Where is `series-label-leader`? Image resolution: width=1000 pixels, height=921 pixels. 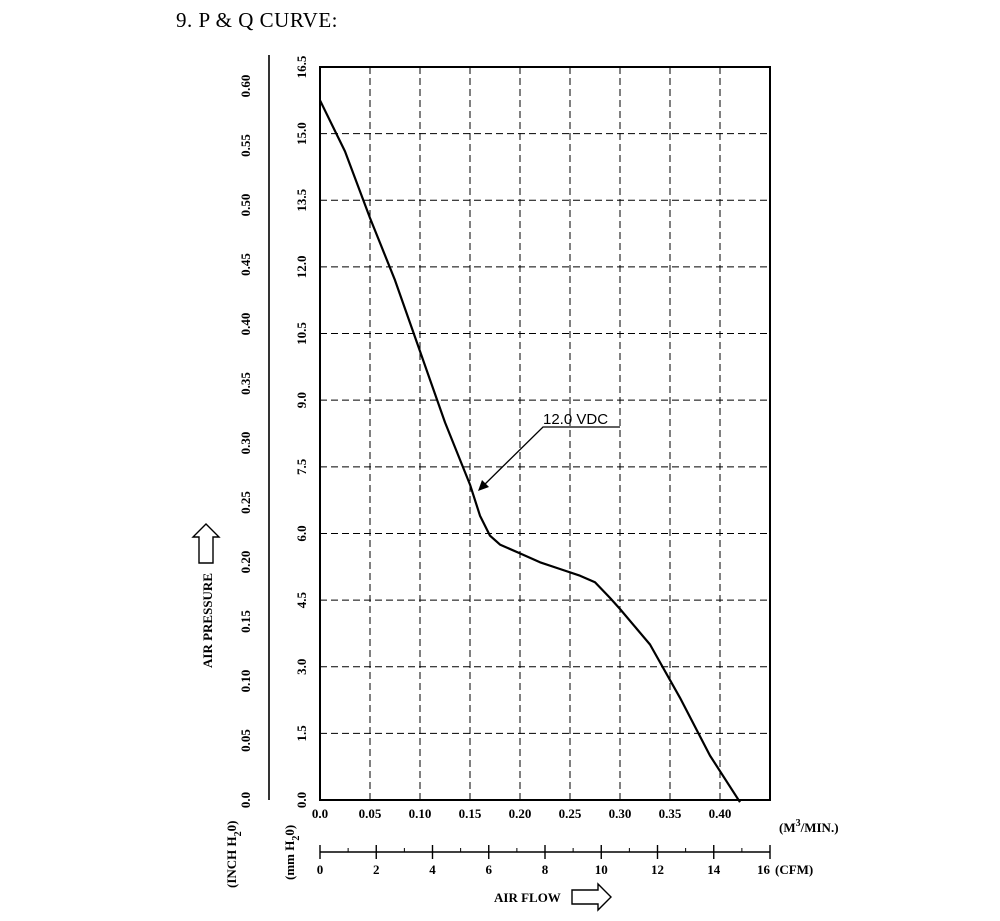 series-label-leader is located at coordinates (549, 458).